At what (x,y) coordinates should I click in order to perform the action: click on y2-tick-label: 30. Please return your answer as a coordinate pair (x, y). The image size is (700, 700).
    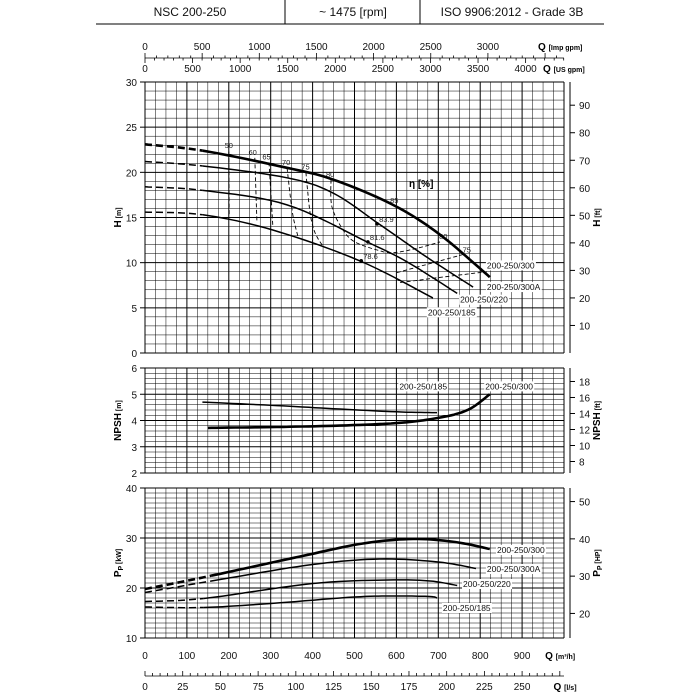
    Looking at the image, I should click on (585, 577).